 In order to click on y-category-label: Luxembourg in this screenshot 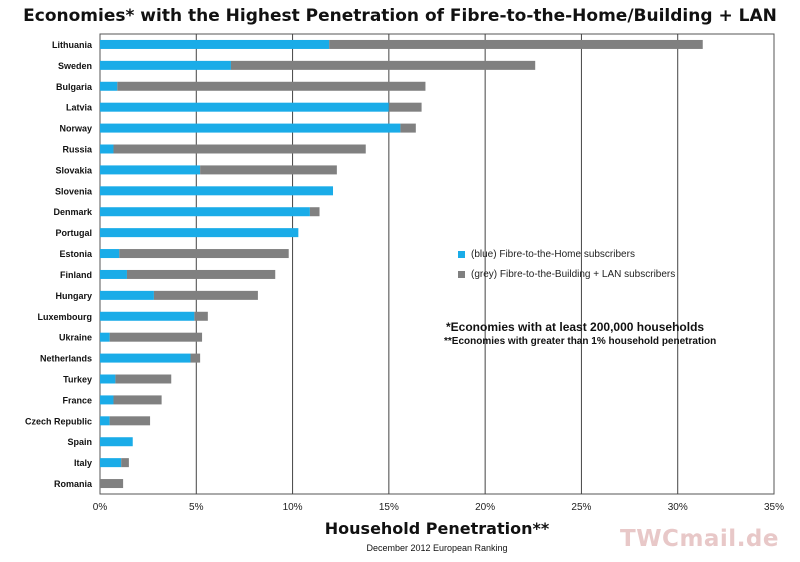, I will do `click(64, 317)`.